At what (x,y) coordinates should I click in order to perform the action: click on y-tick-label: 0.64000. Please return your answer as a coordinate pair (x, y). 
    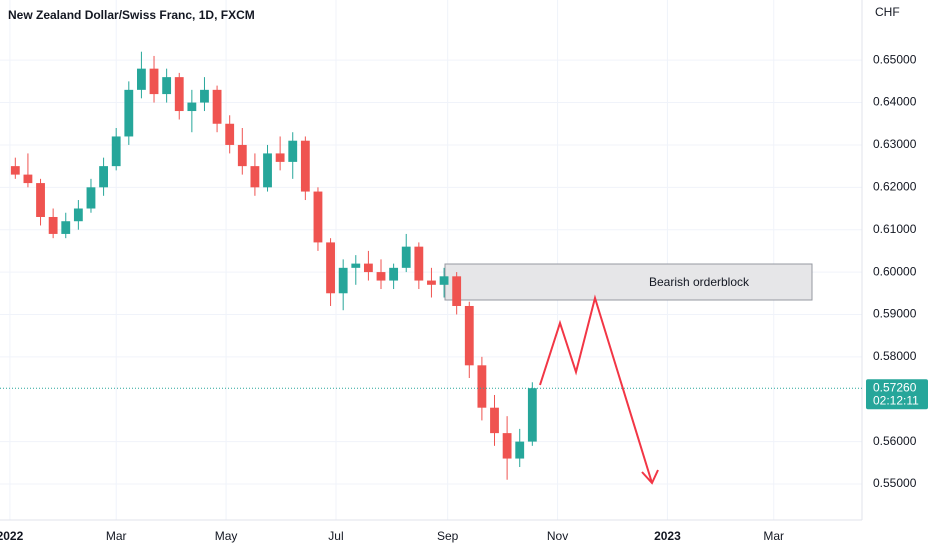
    Looking at the image, I should click on (895, 102).